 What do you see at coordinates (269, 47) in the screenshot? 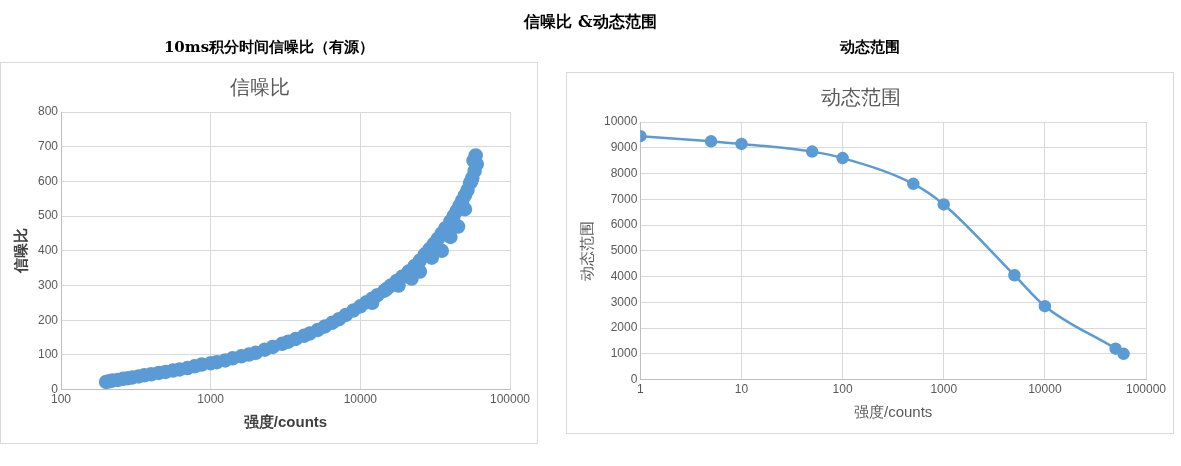
I see `chart-title: 10ms积分时间信噪比（有源）` at bounding box center [269, 47].